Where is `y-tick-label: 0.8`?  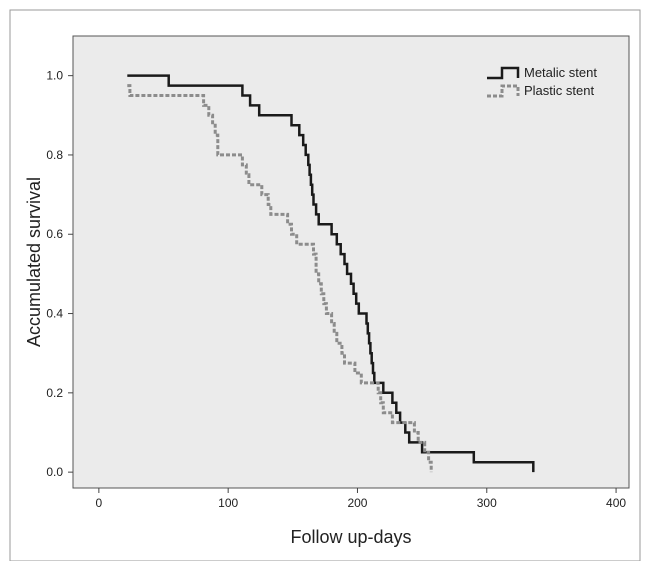 y-tick-label: 0.8 is located at coordinates (54, 155).